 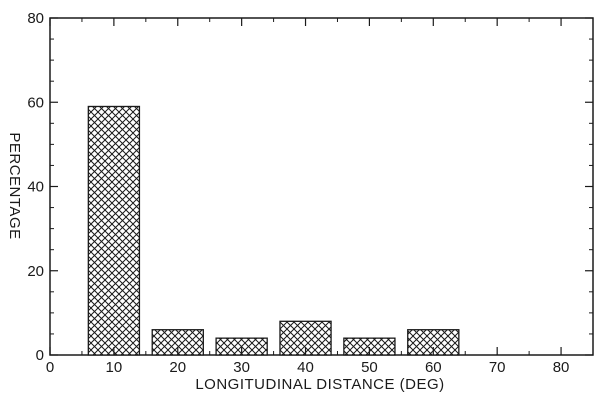 I want to click on x-tick-label-30: 30, so click(x=241, y=367).